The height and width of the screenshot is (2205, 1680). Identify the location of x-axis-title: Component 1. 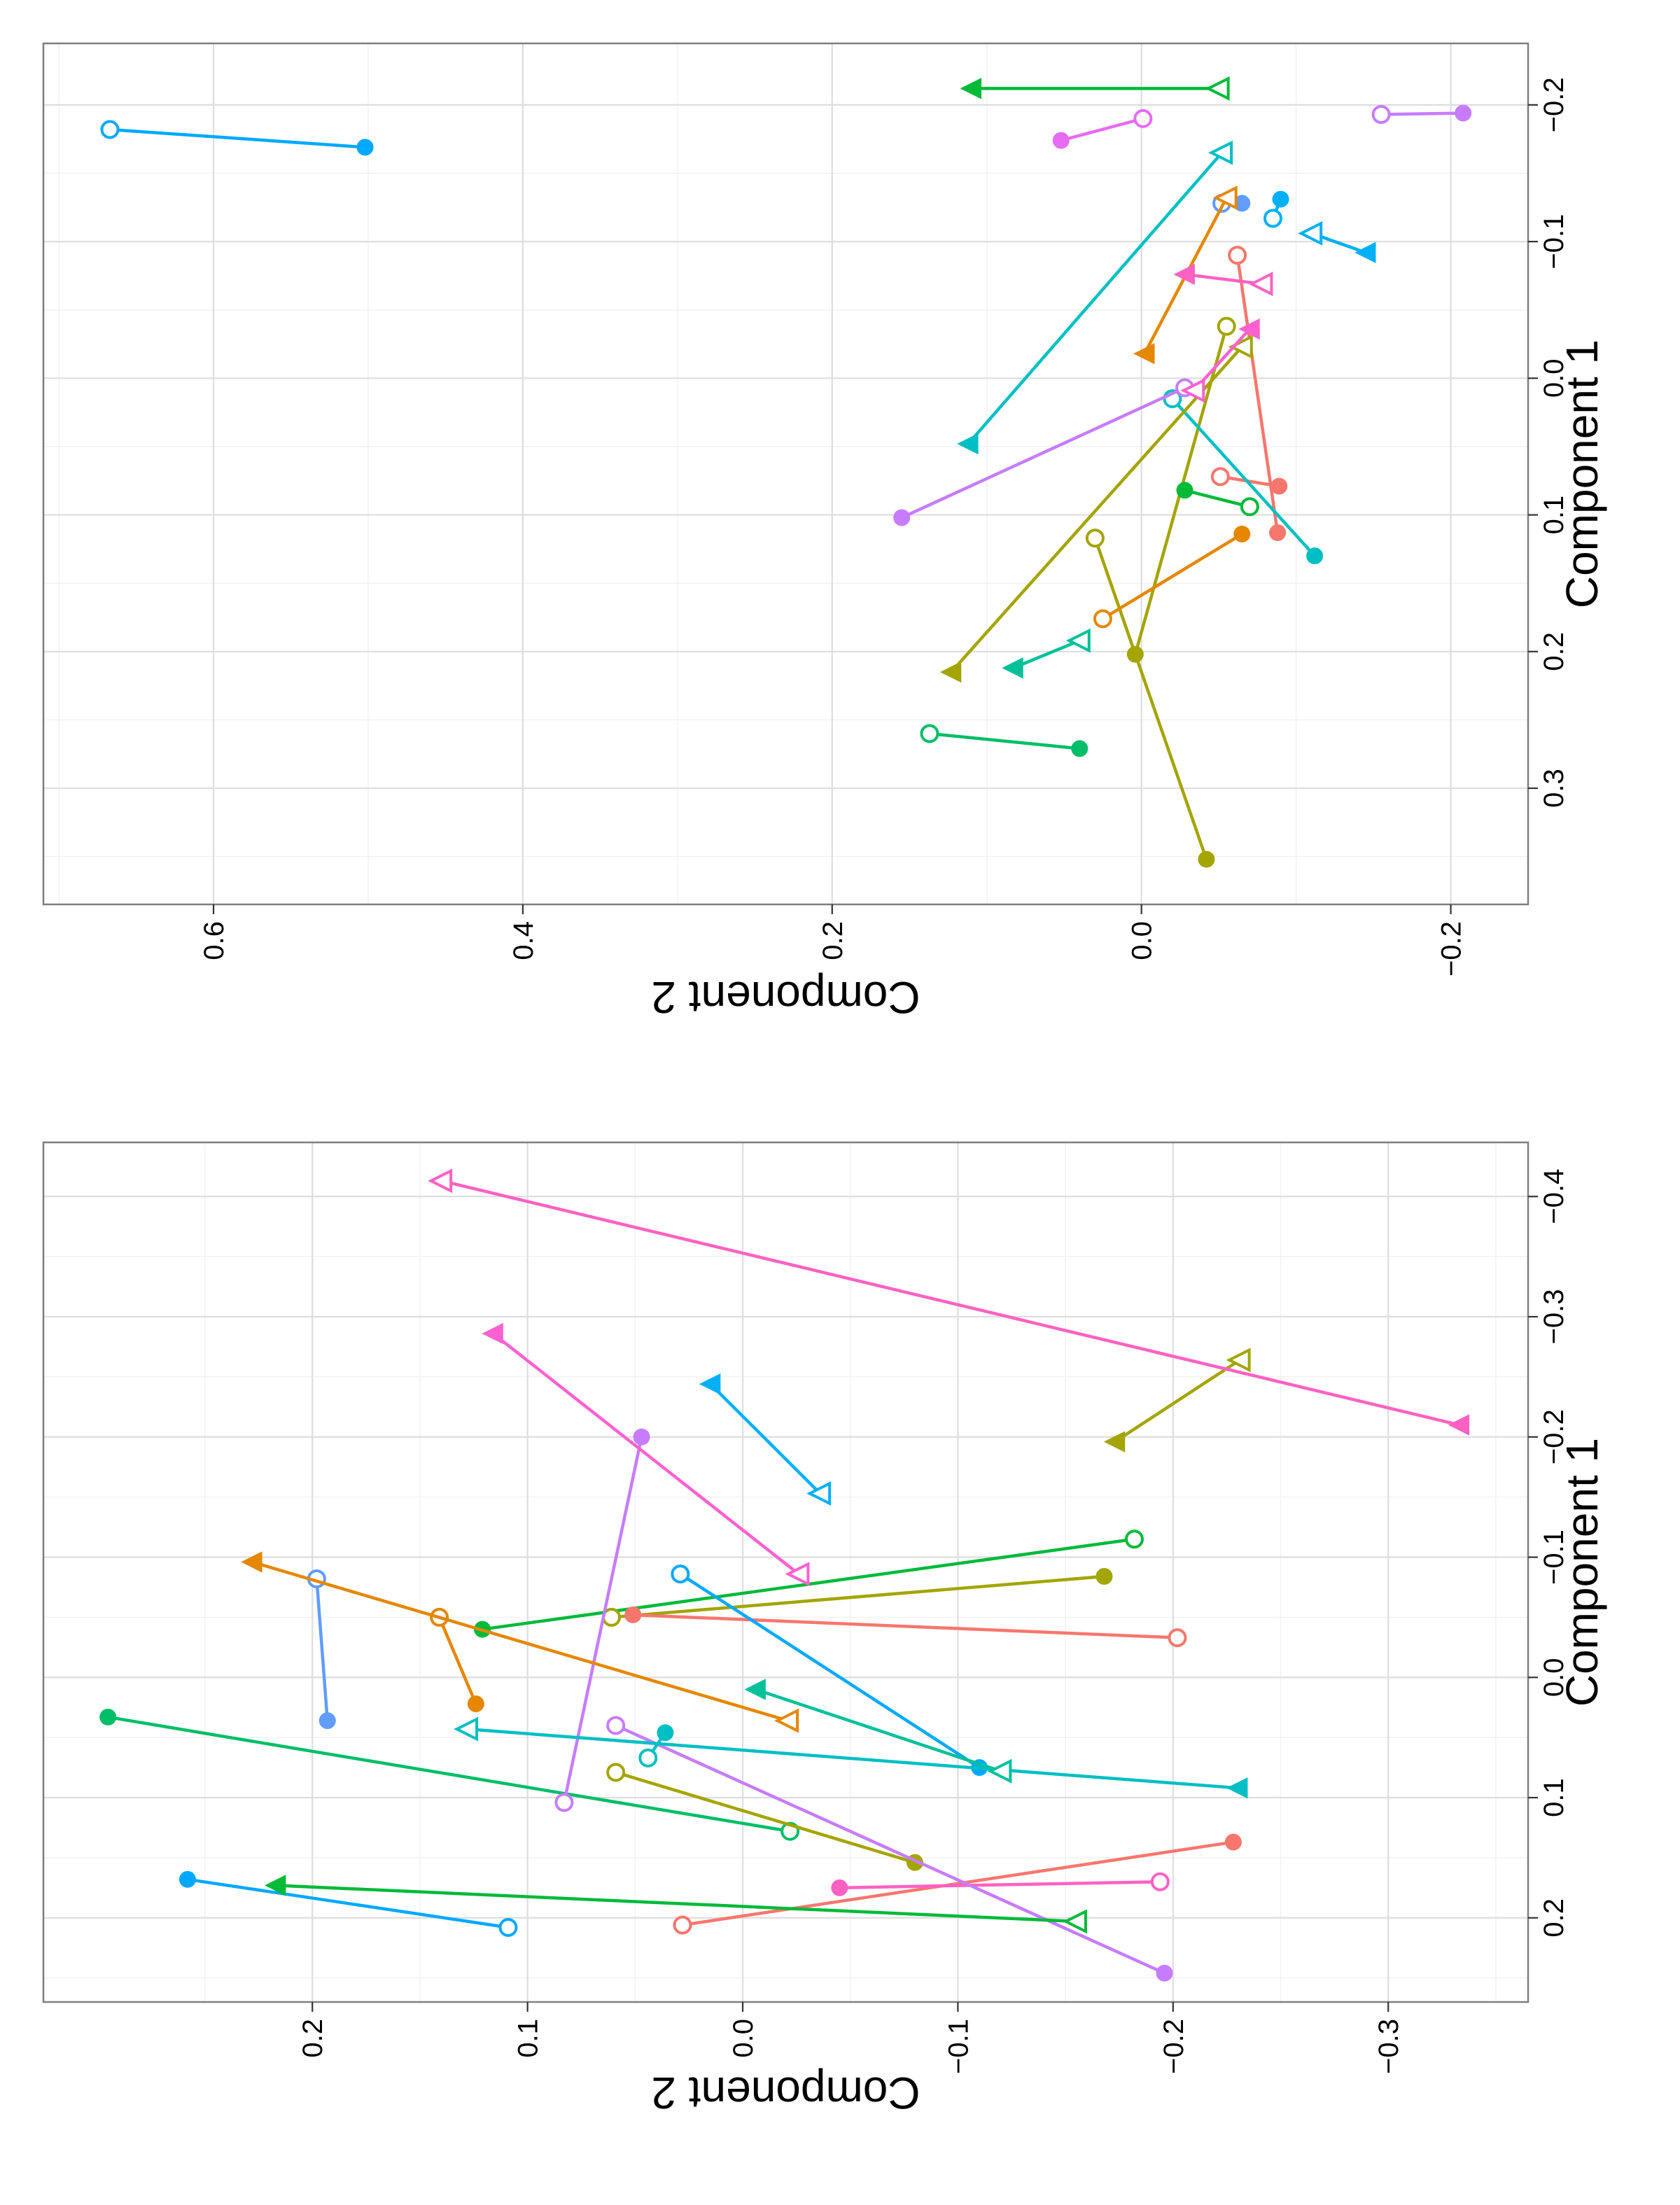
(1582, 474).